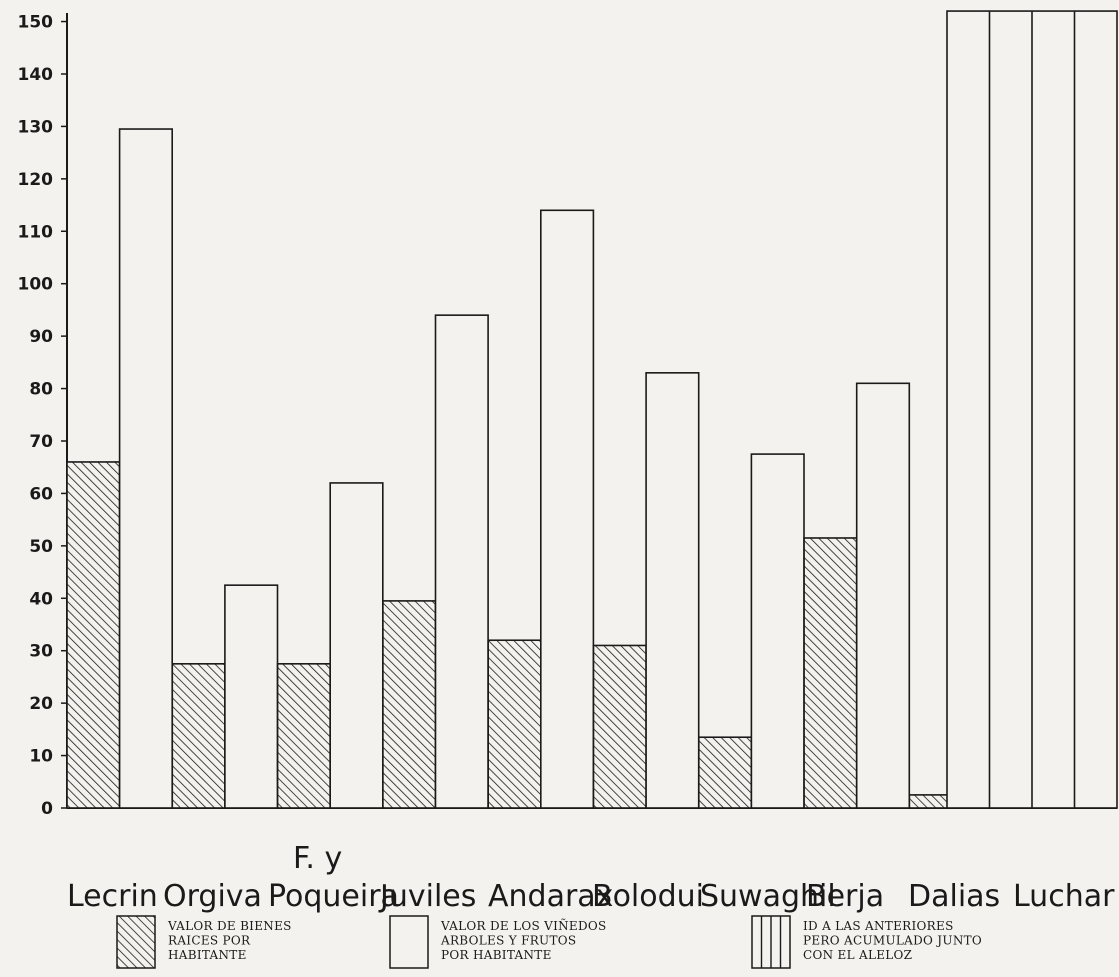 The width and height of the screenshot is (1119, 977). What do you see at coordinates (41, 442) in the screenshot?
I see `y-tick-label: 70` at bounding box center [41, 442].